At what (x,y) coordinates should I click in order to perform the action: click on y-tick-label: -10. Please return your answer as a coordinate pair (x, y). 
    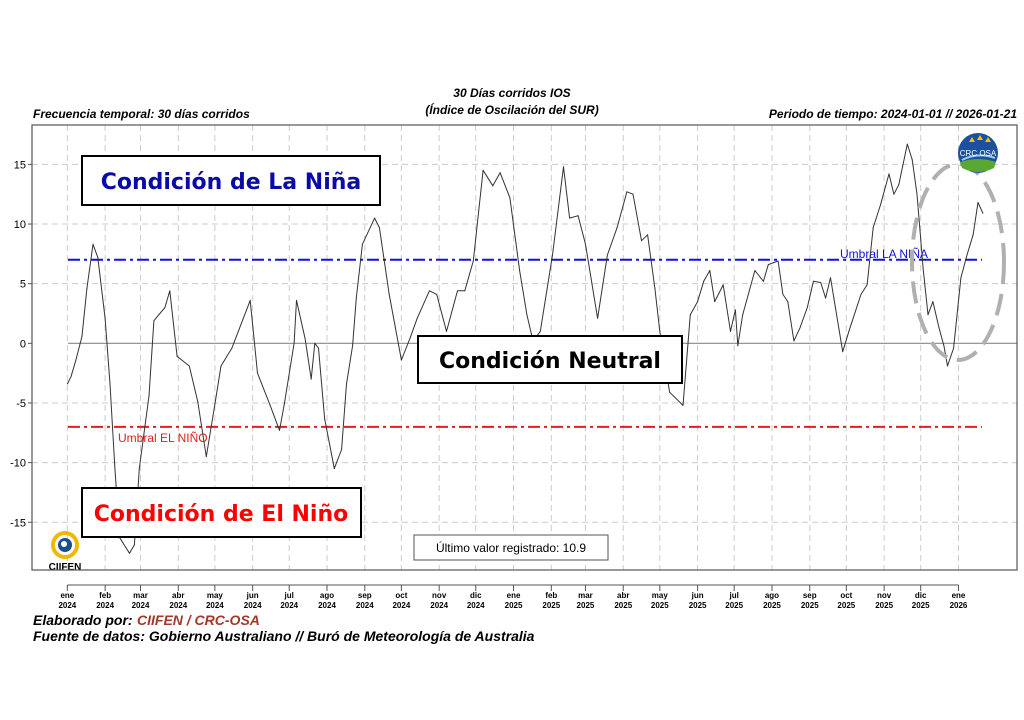
    Looking at the image, I should click on (18, 464).